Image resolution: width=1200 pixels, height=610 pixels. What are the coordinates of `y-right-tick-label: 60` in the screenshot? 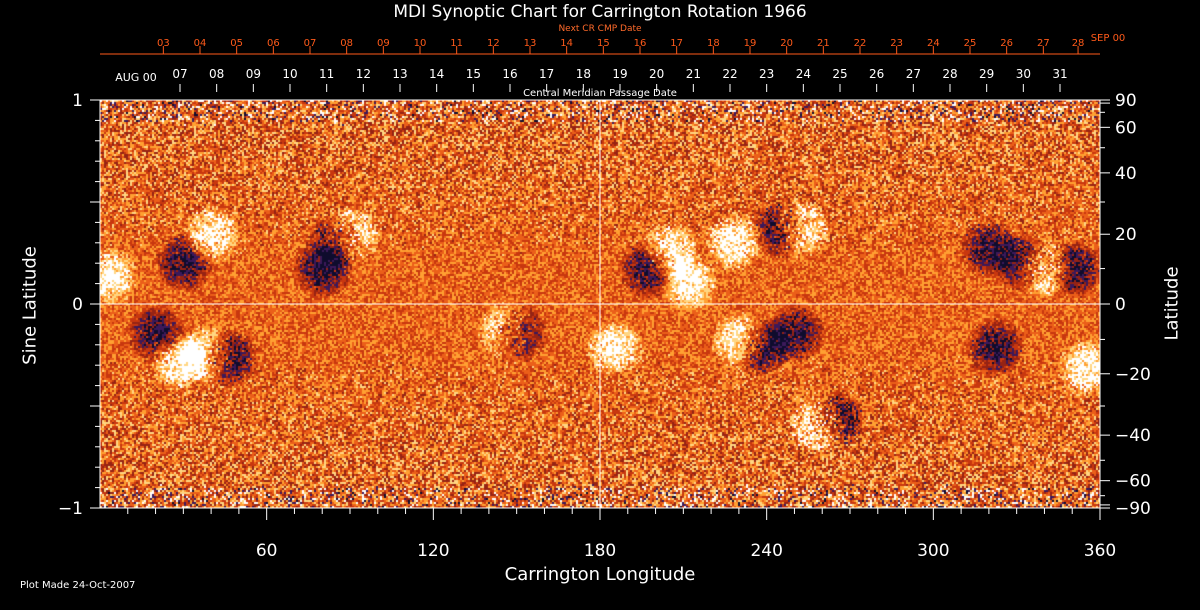 It's located at (1126, 128).